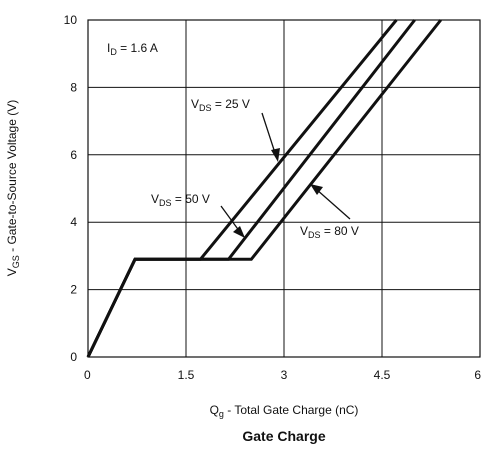 This screenshot has width=482, height=450. What do you see at coordinates (13, 188) in the screenshot?
I see `y-axis-label: VGS - Gate-to-Source Voltage (V)` at bounding box center [13, 188].